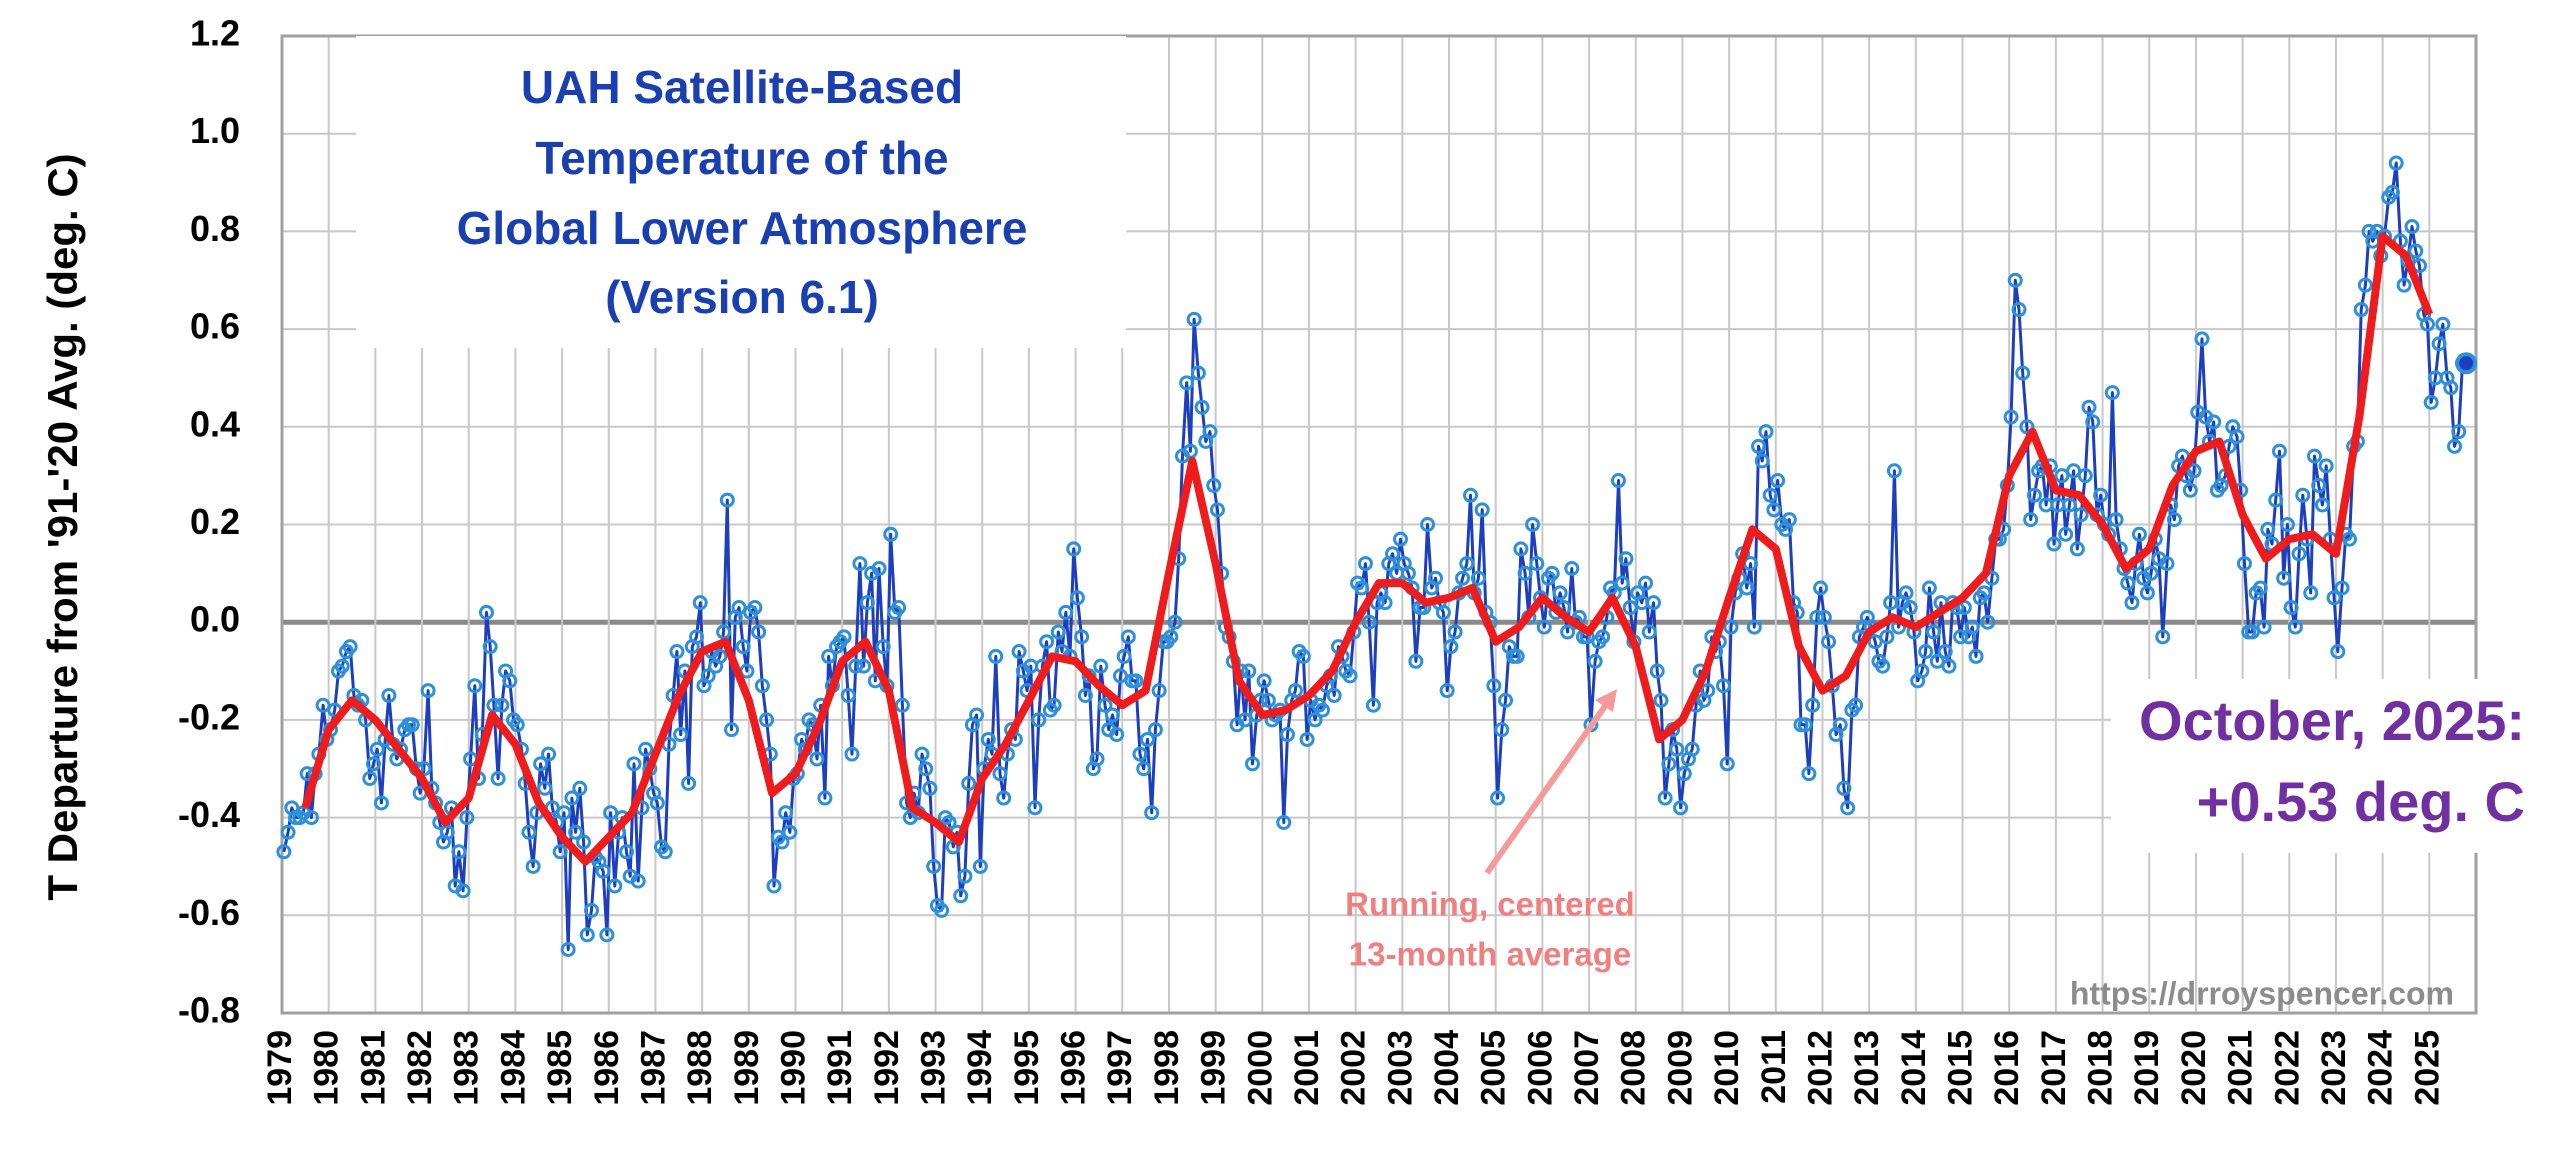 This screenshot has height=1152, width=2560. I want to click on y-axis-label: T Departure from '91-'20 Avg. (deg. C), so click(62, 526).